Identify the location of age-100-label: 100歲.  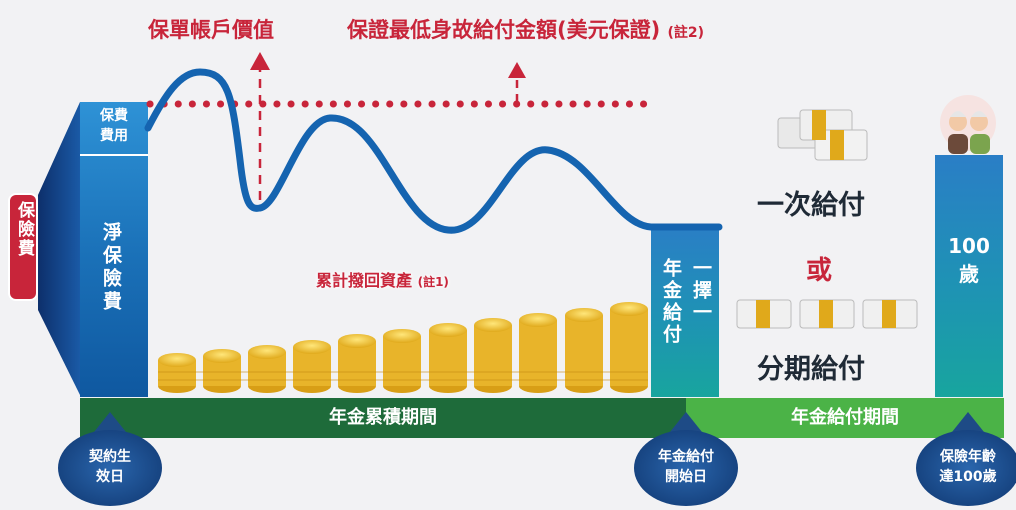
(969, 260).